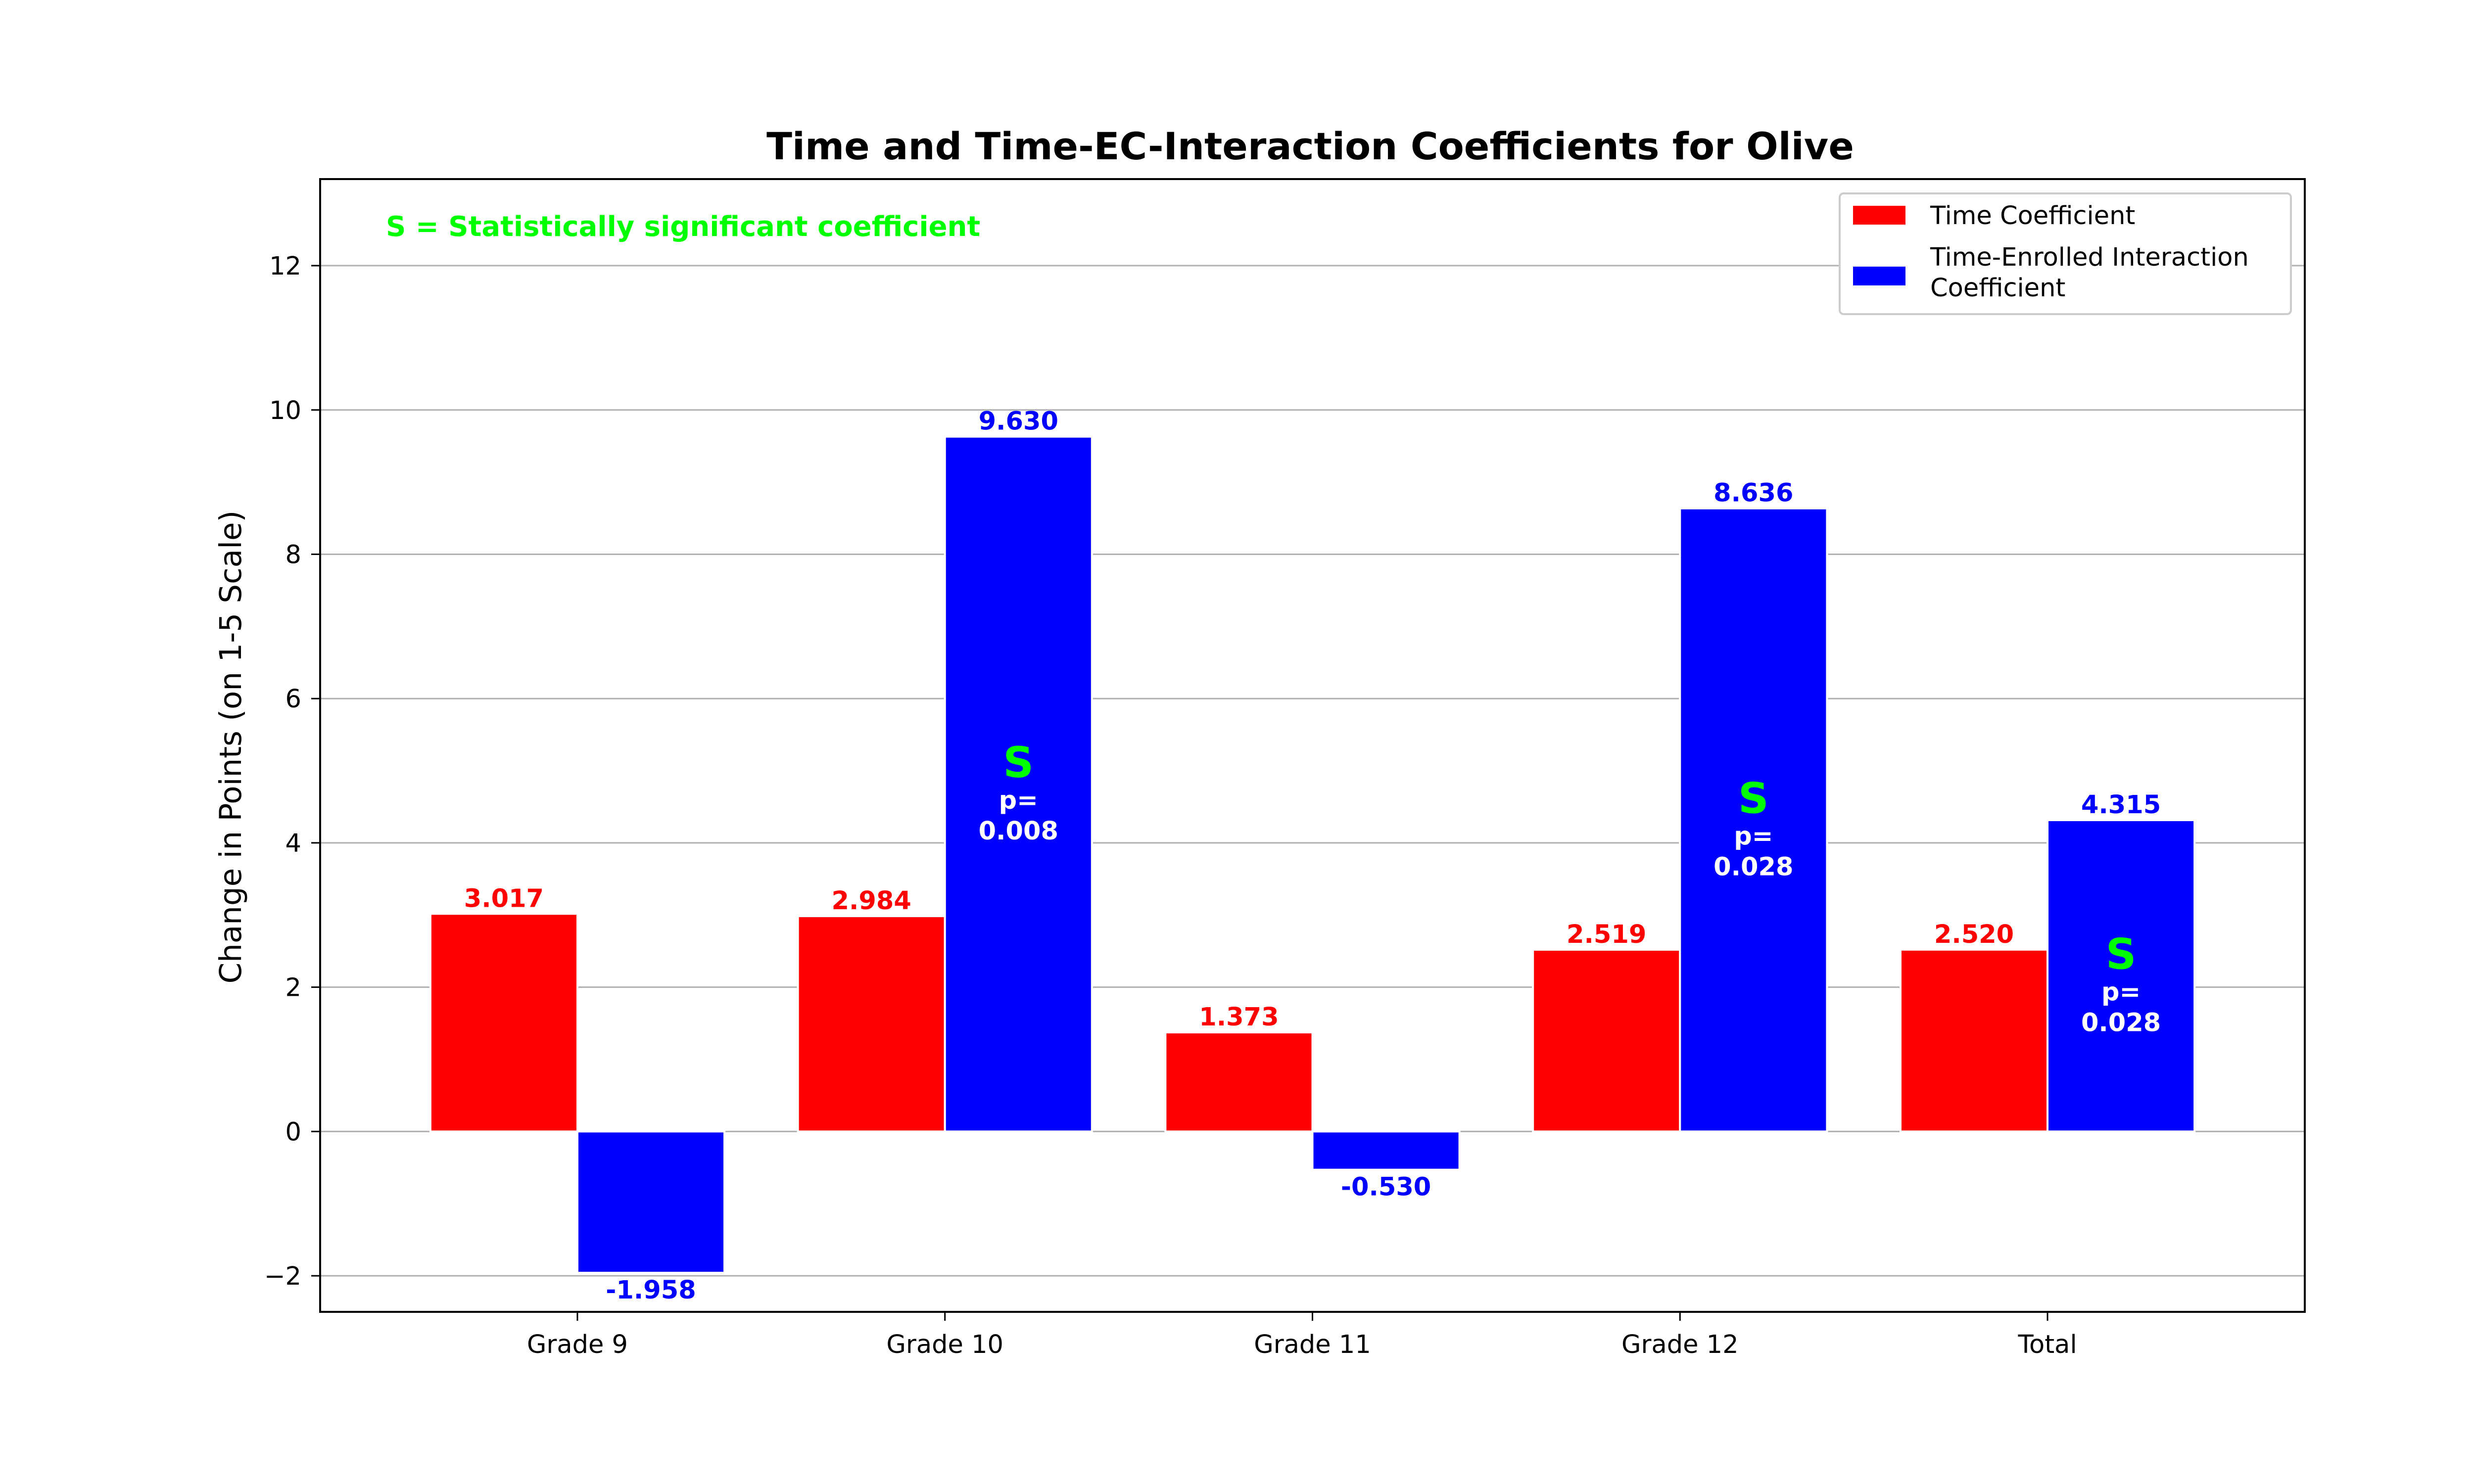  I want to click on y-tick-label: 12, so click(285, 266).